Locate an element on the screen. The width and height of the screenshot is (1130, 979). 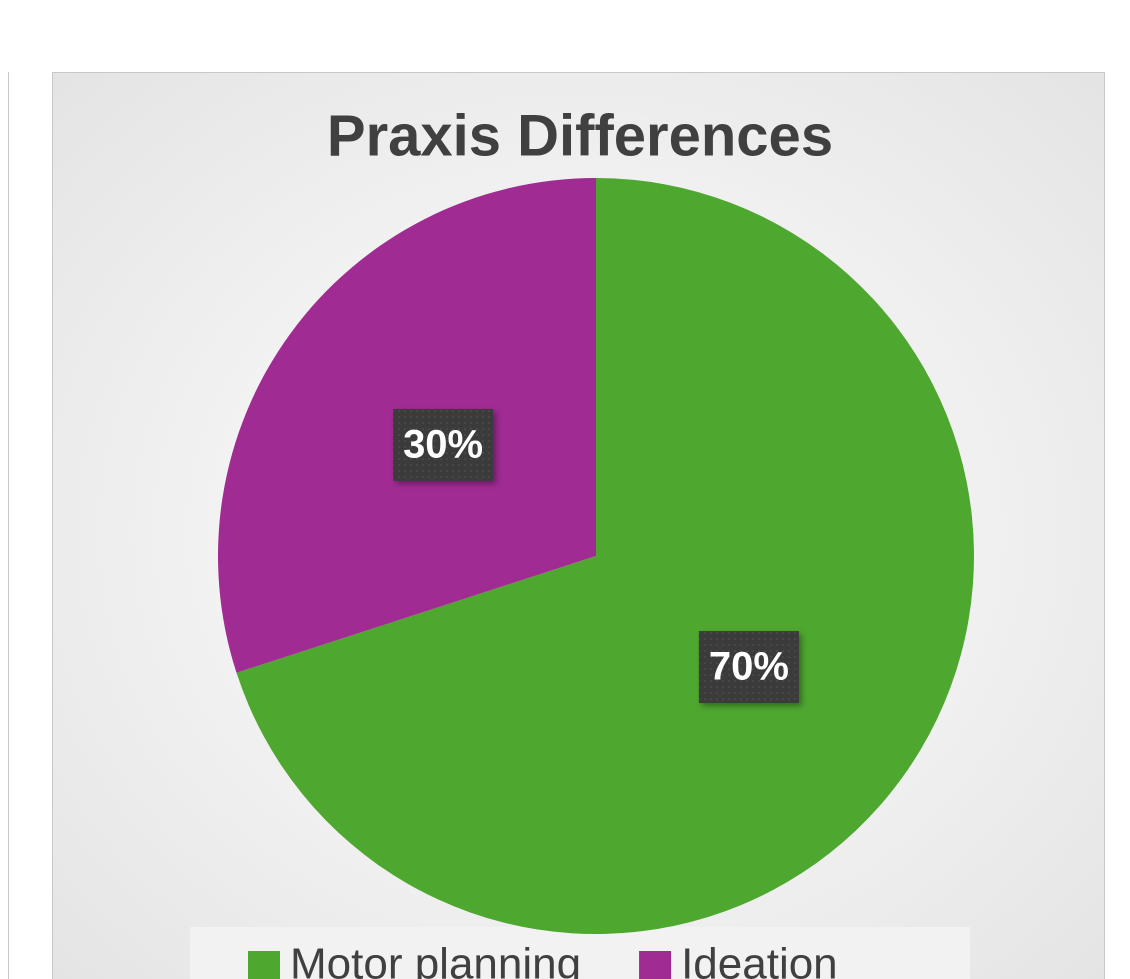
data-label-text: 70% is located at coordinates (749, 667).